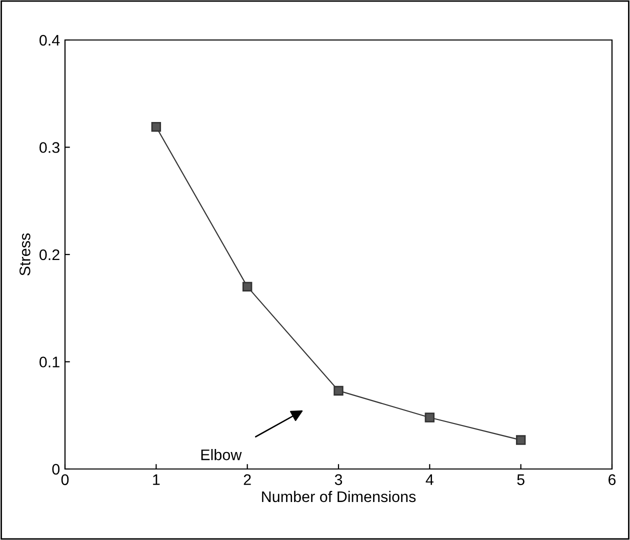  I want to click on y-tick-label: 0.3, so click(50, 147).